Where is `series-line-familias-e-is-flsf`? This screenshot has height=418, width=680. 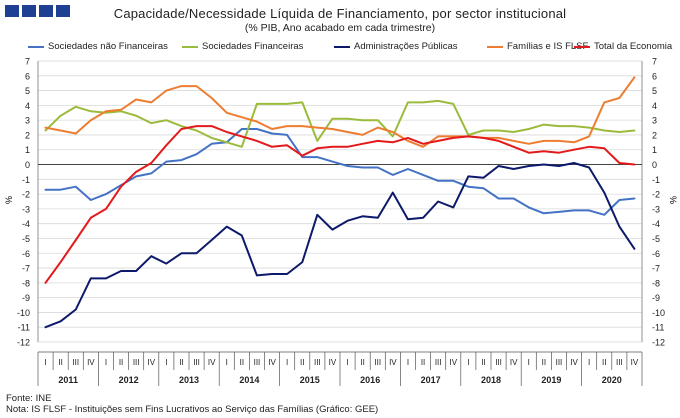 series-line-familias-e-is-flsf is located at coordinates (340, 112).